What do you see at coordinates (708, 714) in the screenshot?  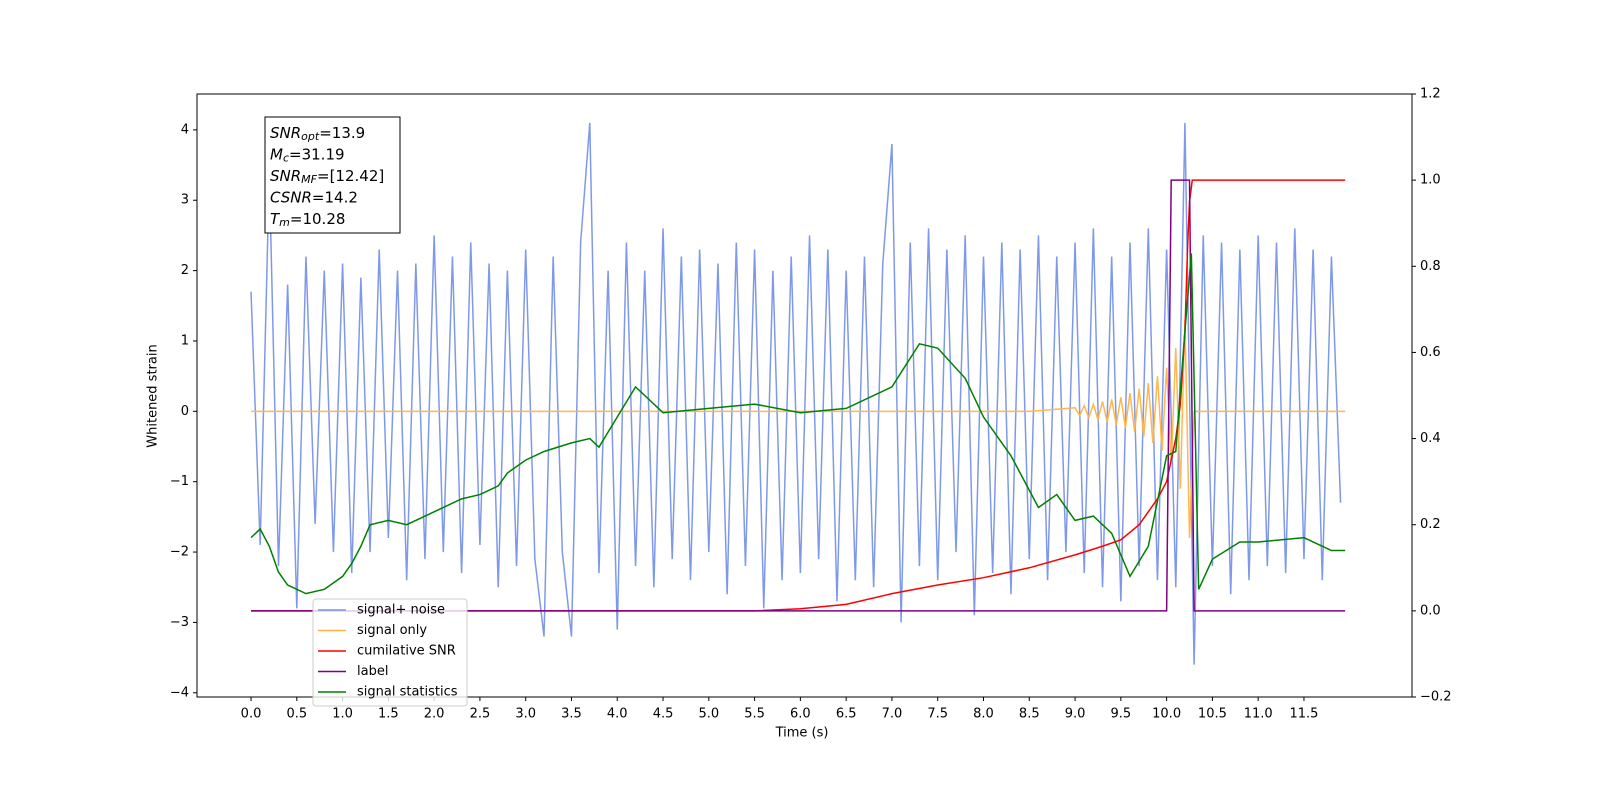 I see `x-tick-label: 5.0` at bounding box center [708, 714].